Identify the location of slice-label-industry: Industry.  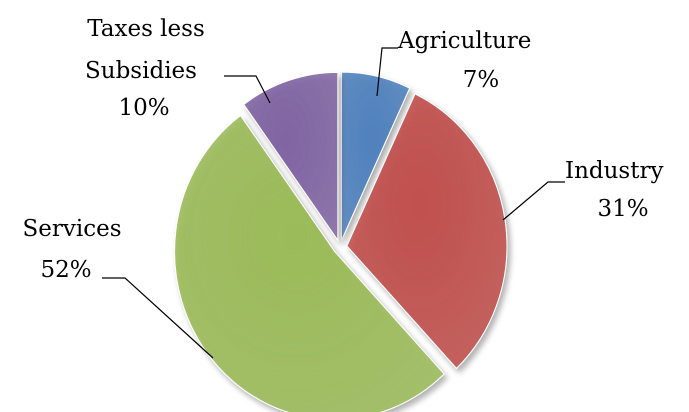
(614, 171).